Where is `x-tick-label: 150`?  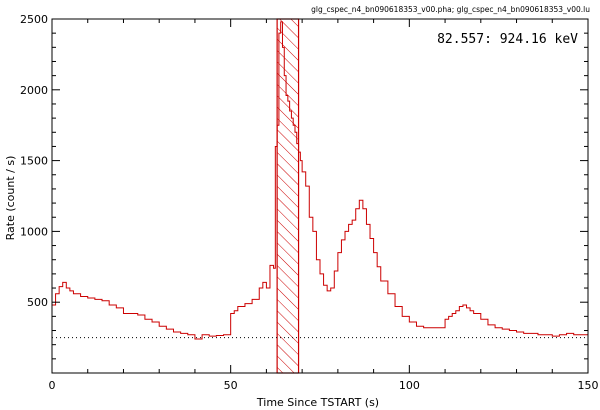 x-tick-label: 150 is located at coordinates (588, 385).